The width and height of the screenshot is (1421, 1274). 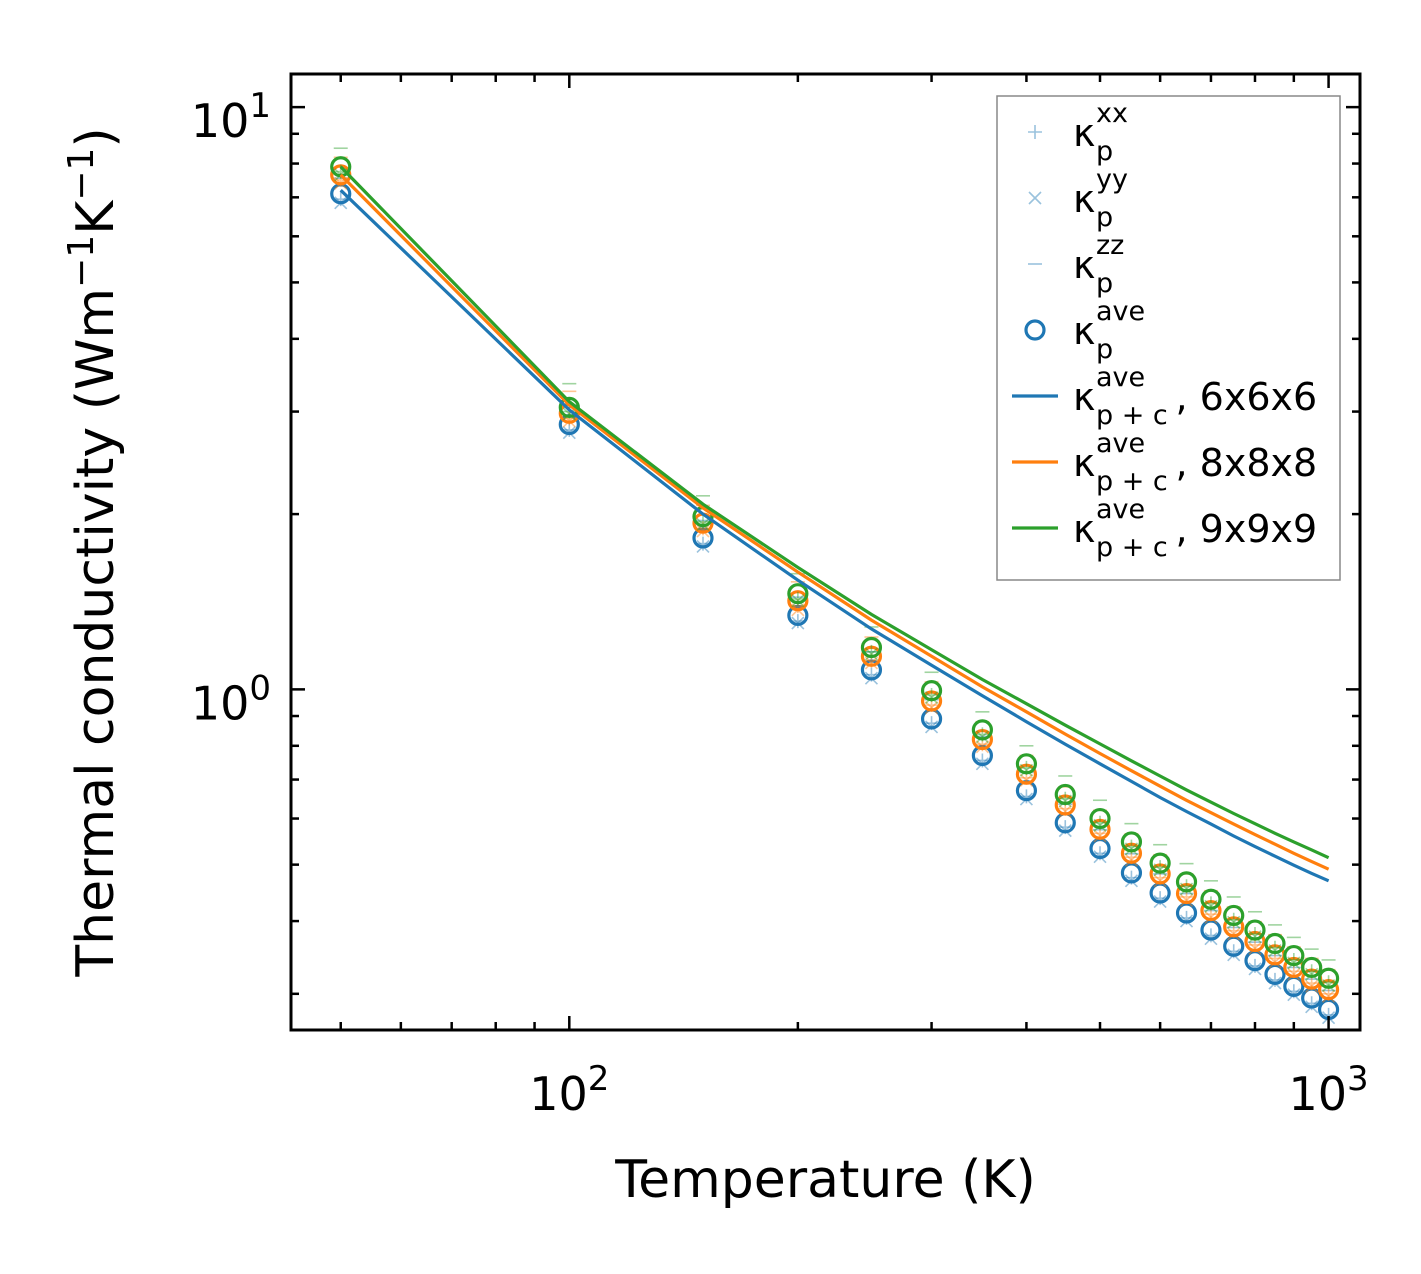 What do you see at coordinates (231, 117) in the screenshot?
I see `y-tick-label: 10¹` at bounding box center [231, 117].